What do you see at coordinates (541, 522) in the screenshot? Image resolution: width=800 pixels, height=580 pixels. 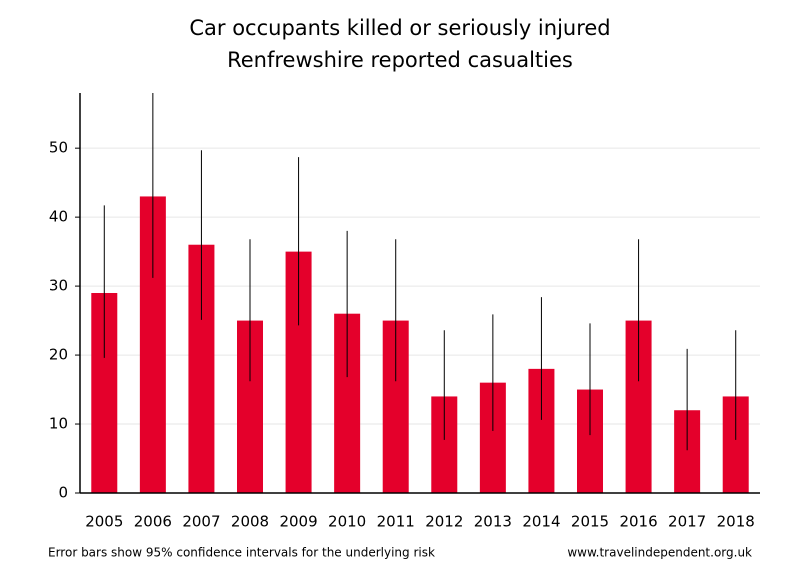 I see `x-tick-label: 2014` at bounding box center [541, 522].